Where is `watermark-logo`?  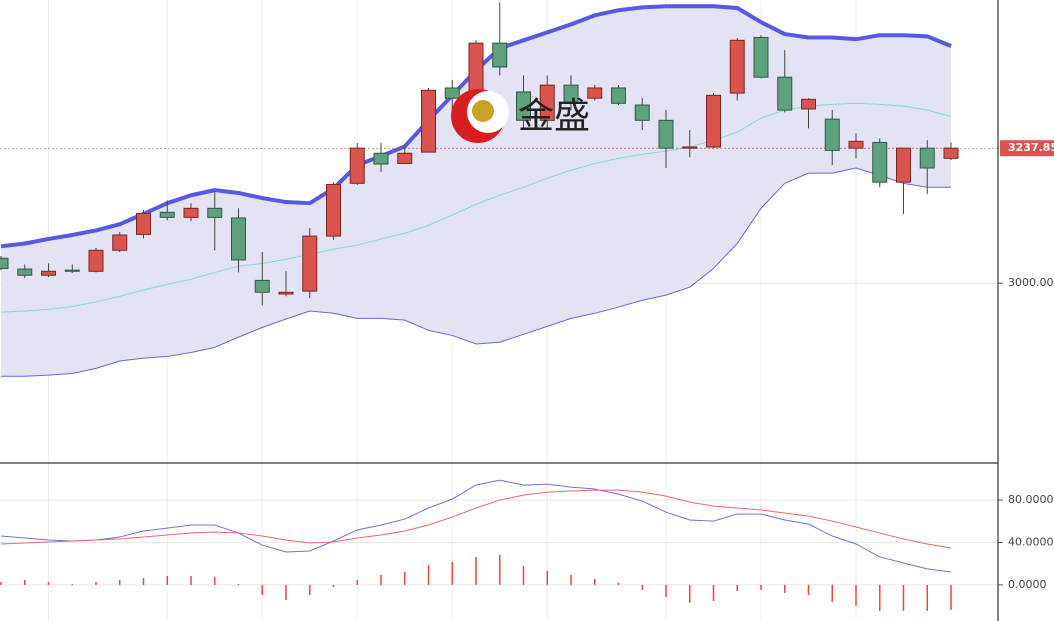
watermark-logo is located at coordinates (480, 116).